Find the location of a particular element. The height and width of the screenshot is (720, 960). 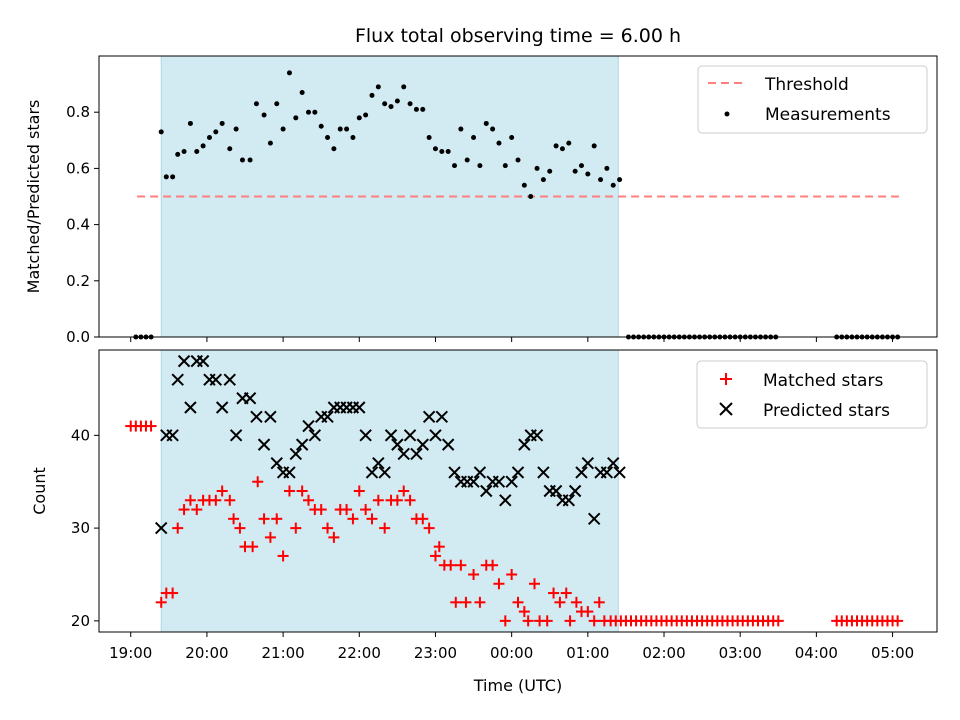

bottom-y-tick-label: 20 is located at coordinates (80, 621).